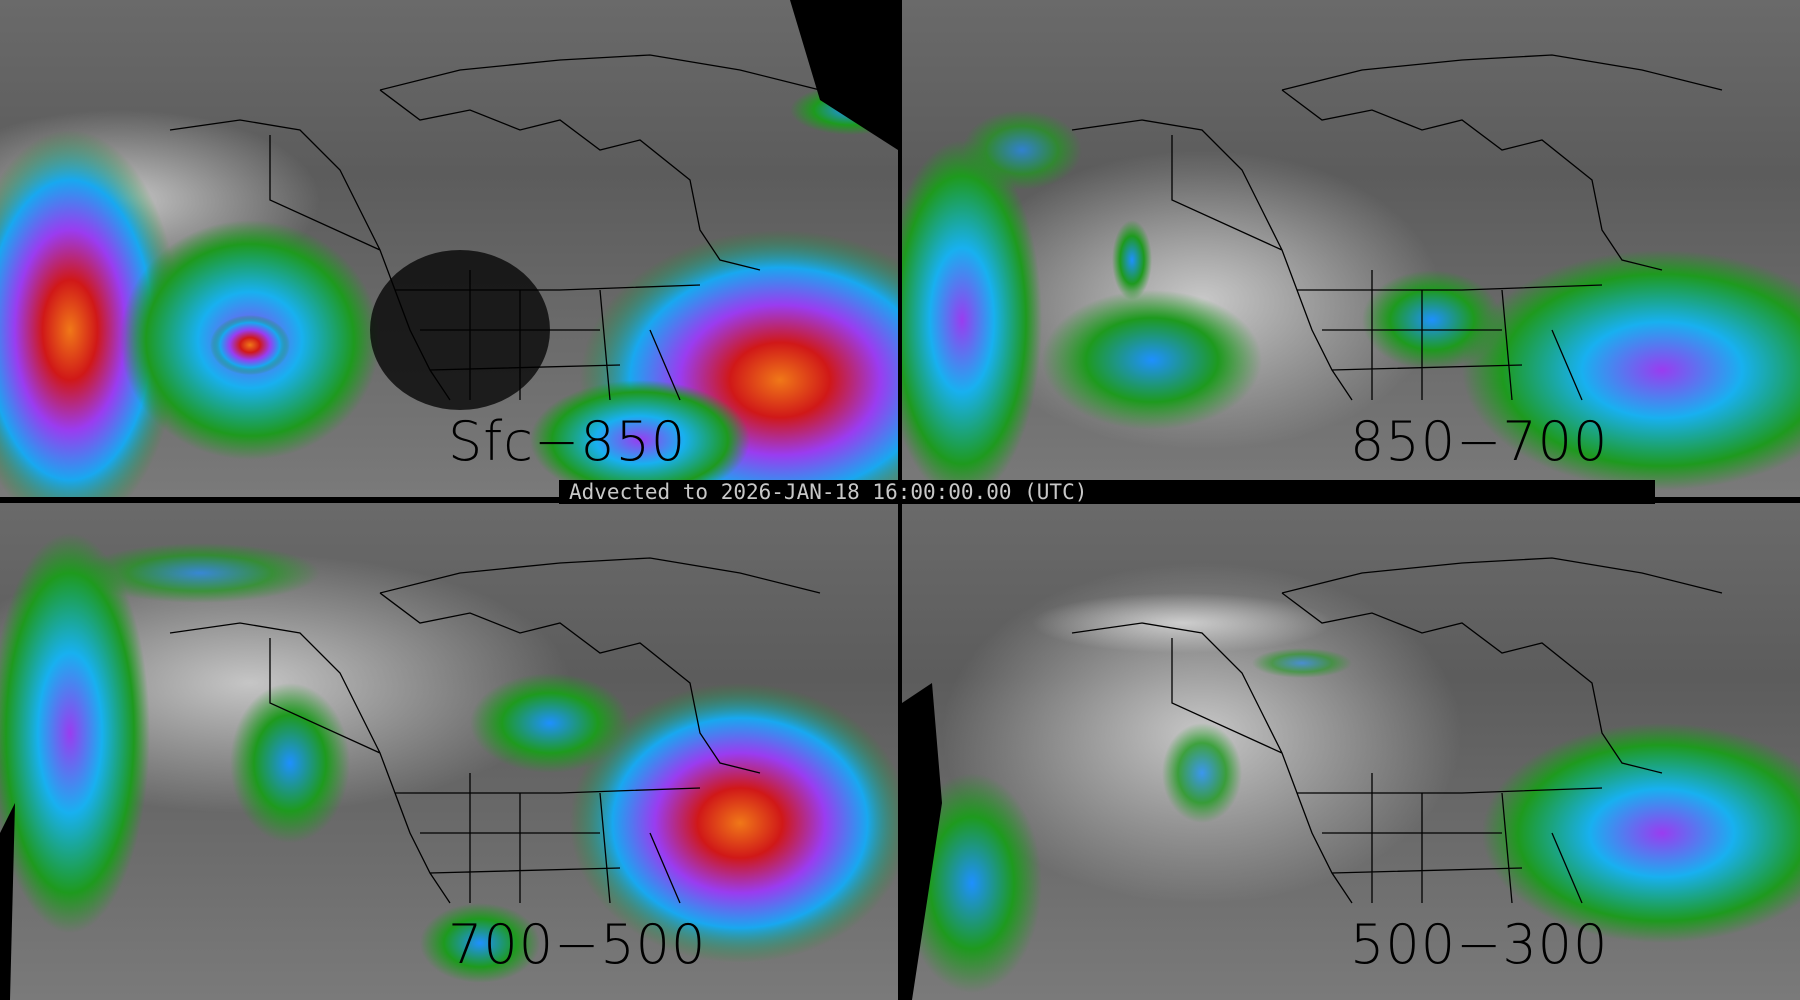 This screenshot has width=1800, height=1000. I want to click on layer-label: 500−300, so click(1479, 944).